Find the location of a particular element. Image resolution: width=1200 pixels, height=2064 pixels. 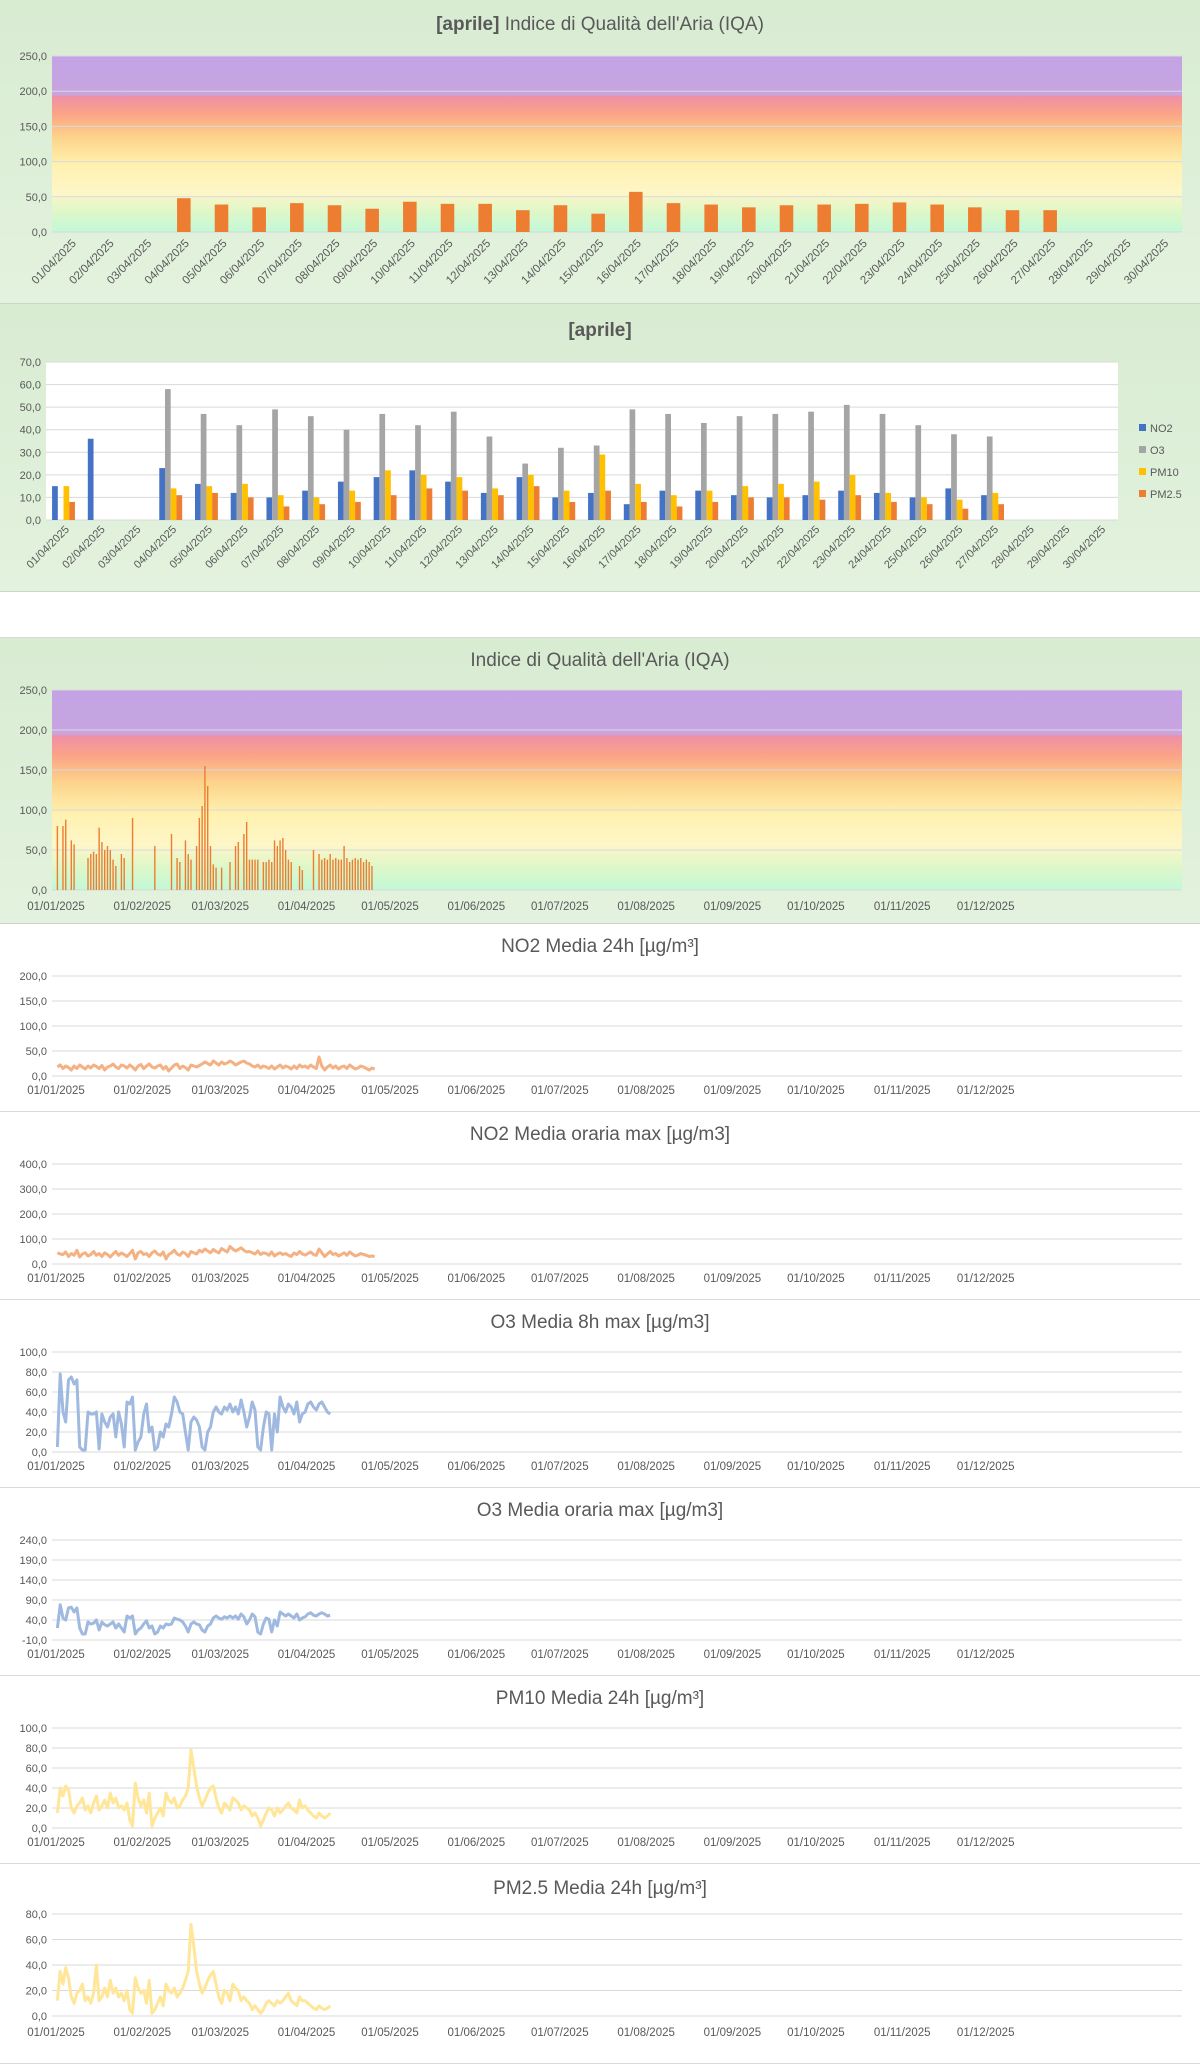

y-tick-label: 250,0 is located at coordinates (33, 691).